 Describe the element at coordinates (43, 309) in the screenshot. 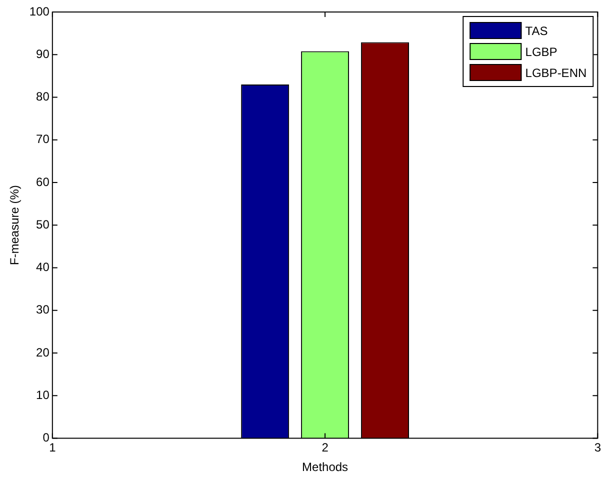

I see `y-tick-label: 30` at that location.